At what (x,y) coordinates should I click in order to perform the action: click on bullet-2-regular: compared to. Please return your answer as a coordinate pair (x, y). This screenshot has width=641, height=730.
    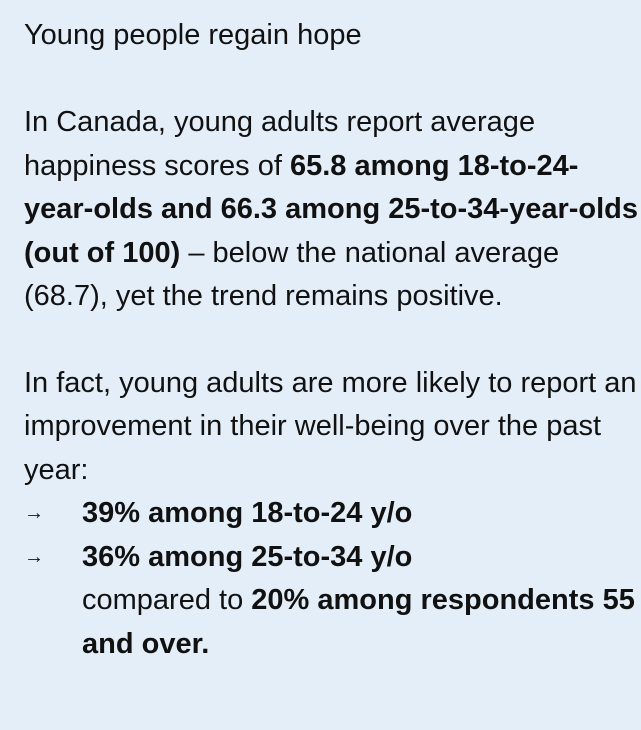
    Looking at the image, I should click on (167, 600).